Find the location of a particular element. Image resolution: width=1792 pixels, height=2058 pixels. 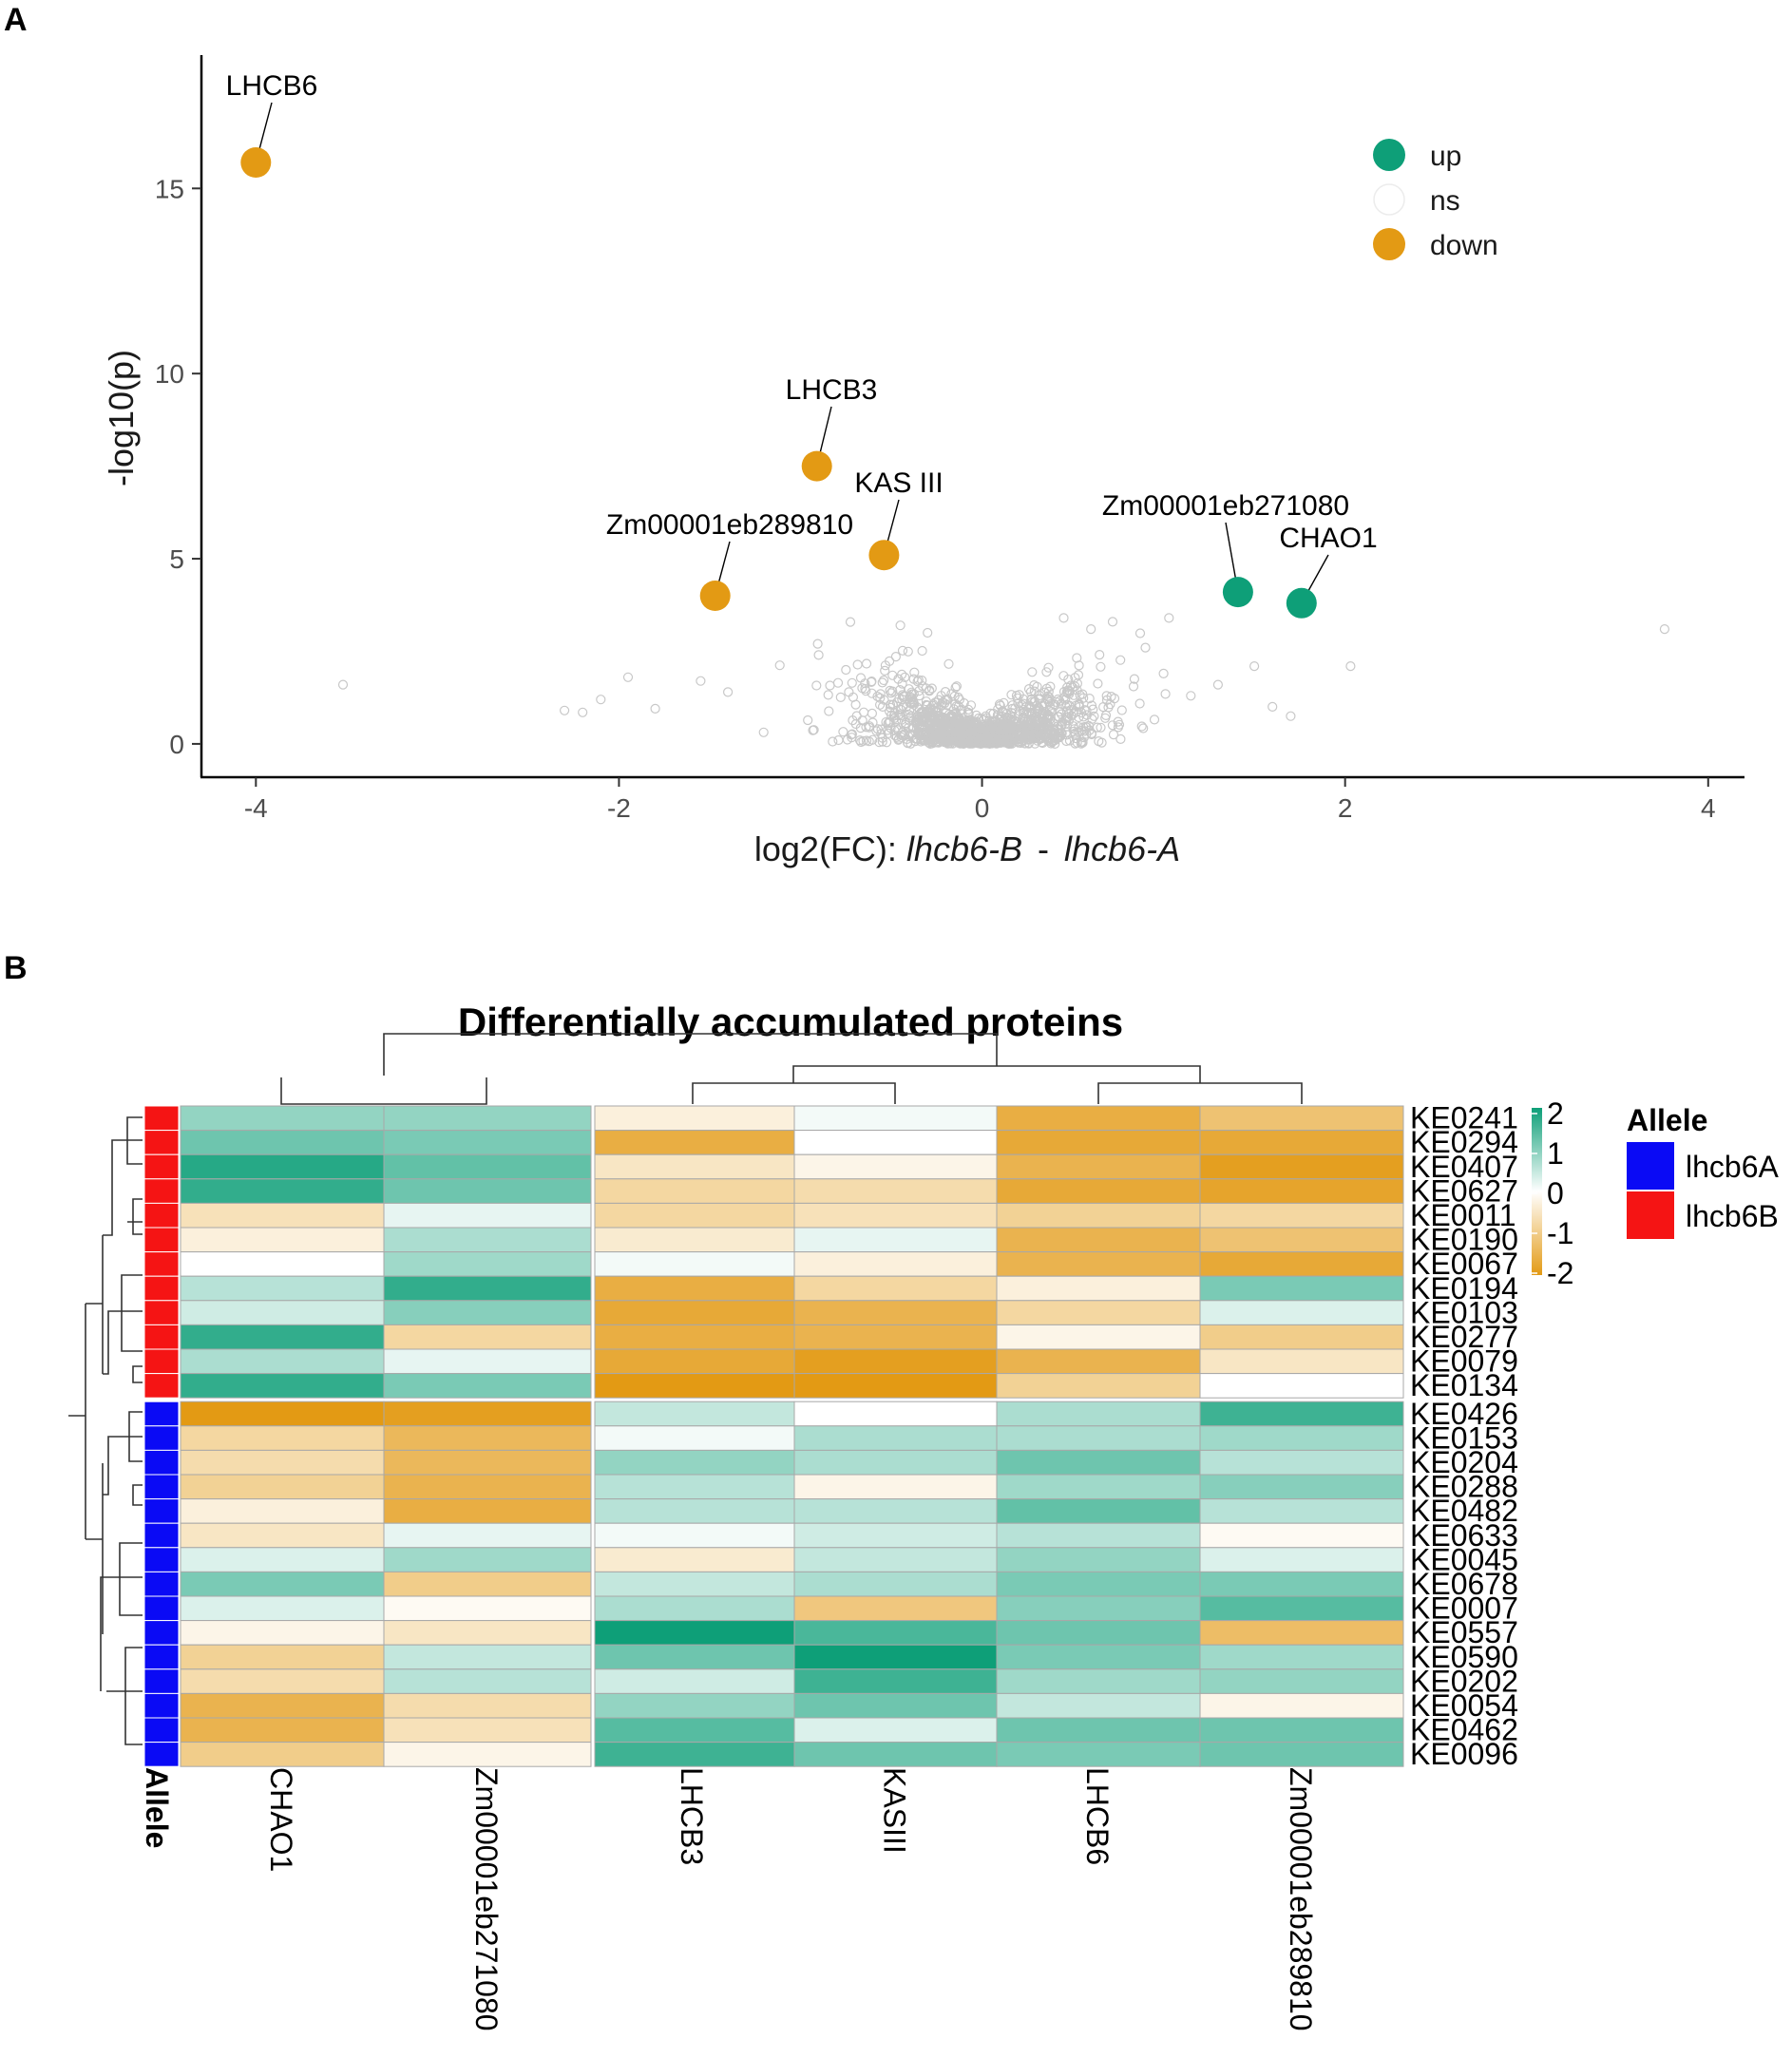

y-tick-label: 0 is located at coordinates (177, 744).